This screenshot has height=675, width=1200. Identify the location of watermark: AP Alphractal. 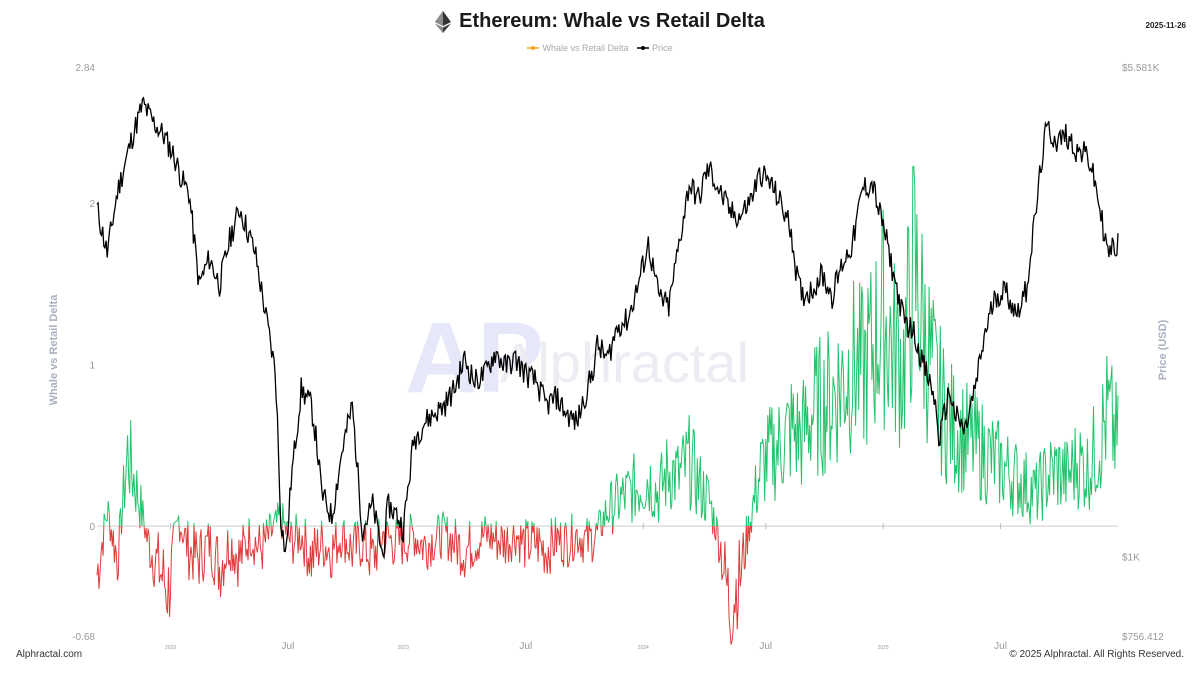
(577, 358).